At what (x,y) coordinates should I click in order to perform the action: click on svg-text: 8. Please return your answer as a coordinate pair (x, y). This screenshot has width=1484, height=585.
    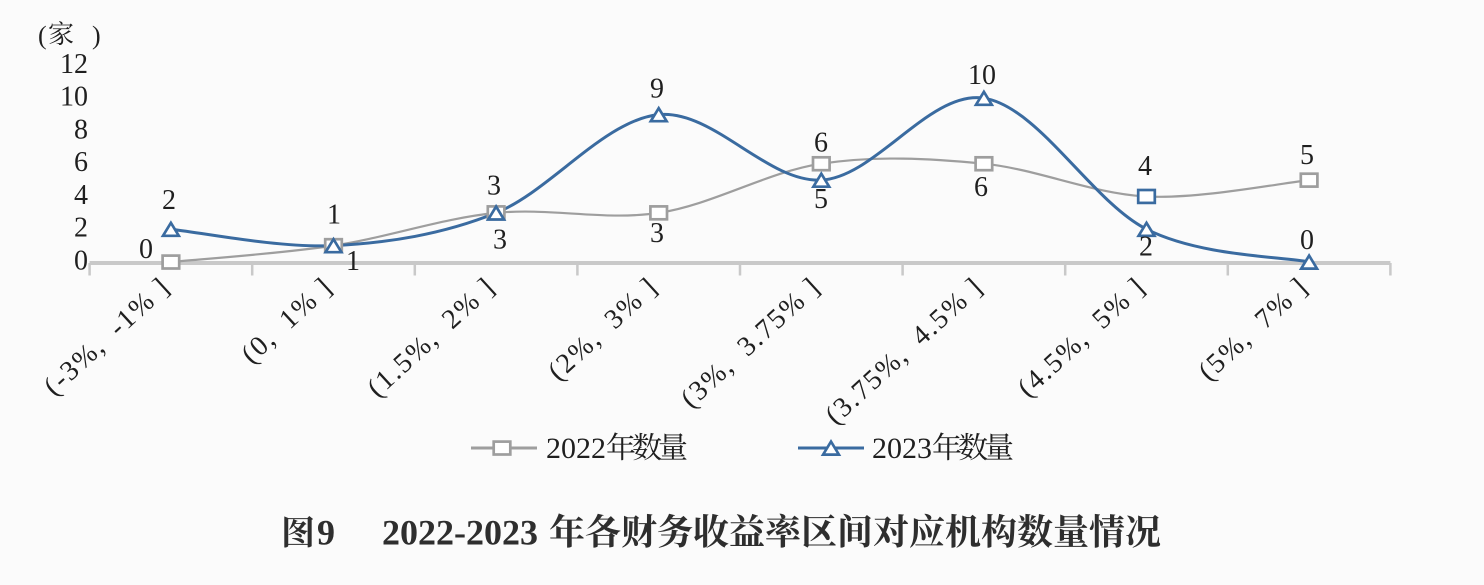
    Looking at the image, I should click on (81, 130).